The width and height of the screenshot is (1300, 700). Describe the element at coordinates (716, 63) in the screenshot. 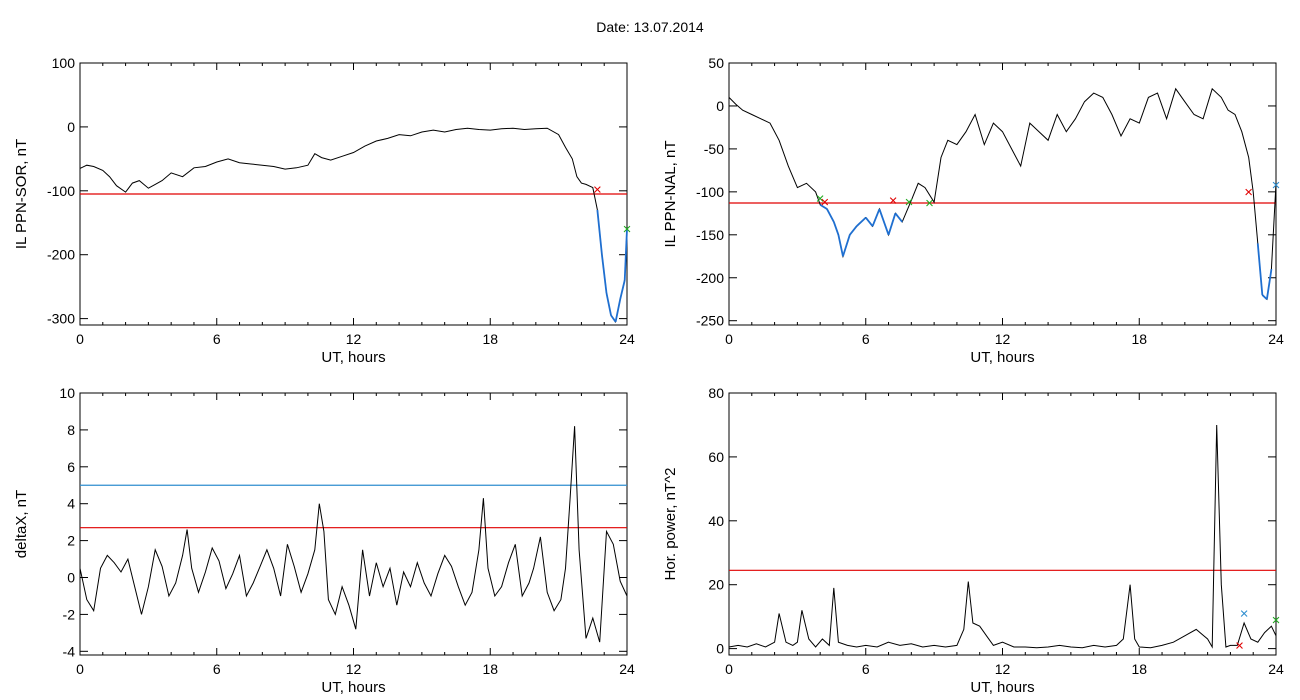

I see `y-tick-label: 50` at that location.